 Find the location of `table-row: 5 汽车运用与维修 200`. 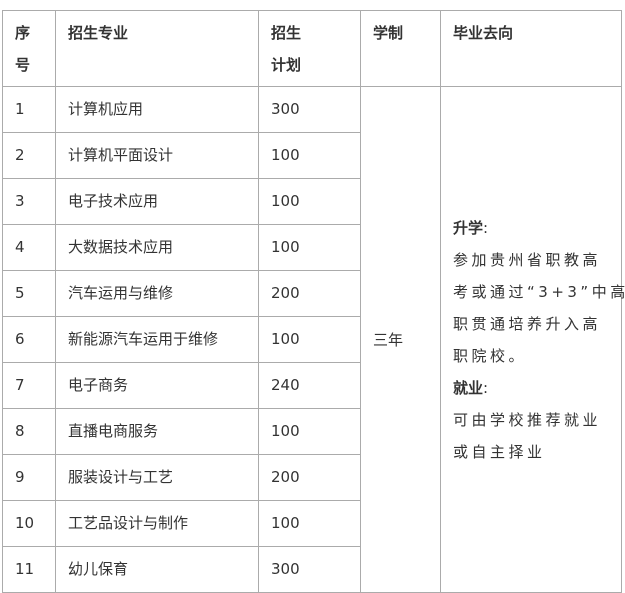

table-row: 5 汽车运用与维修 200 is located at coordinates (312, 293).